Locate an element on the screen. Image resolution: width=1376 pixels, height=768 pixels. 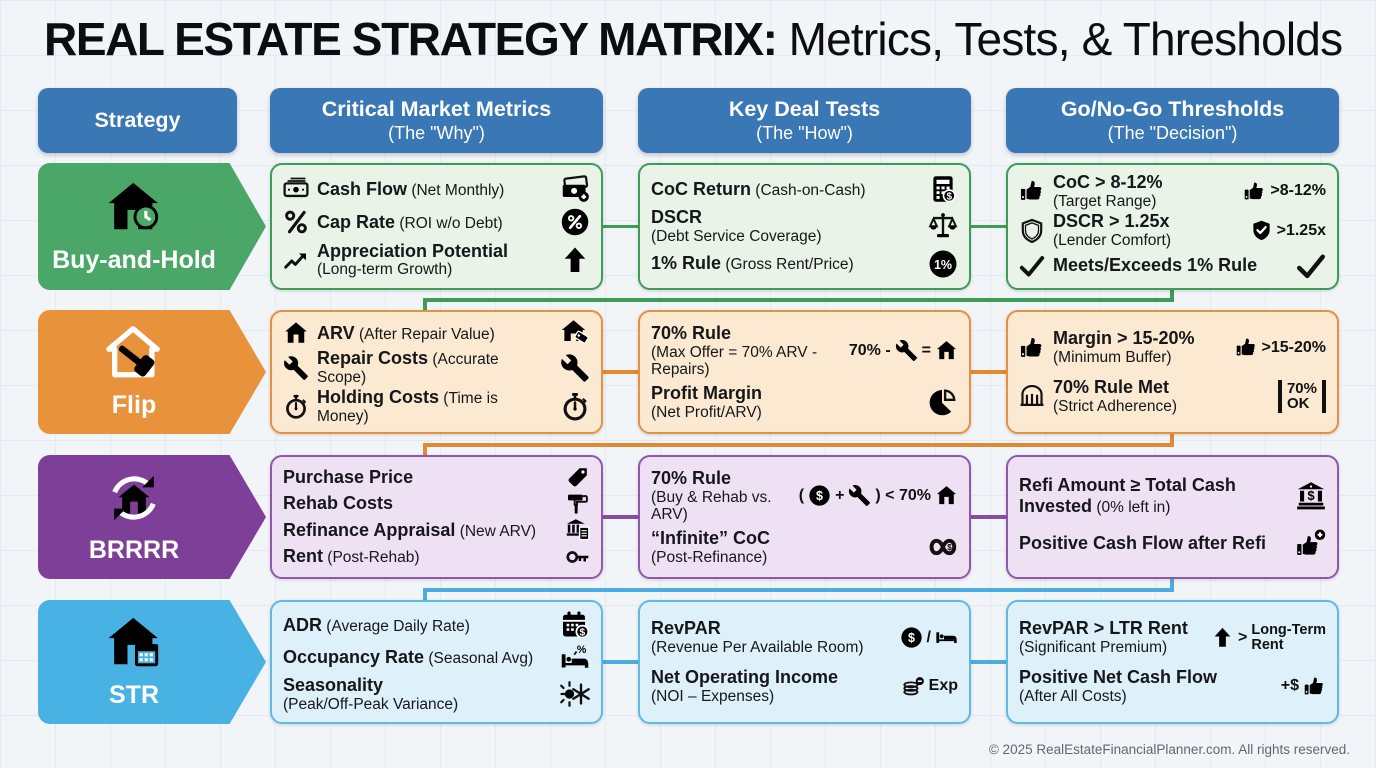
header-sublabel: (The "How") is located at coordinates (804, 132).